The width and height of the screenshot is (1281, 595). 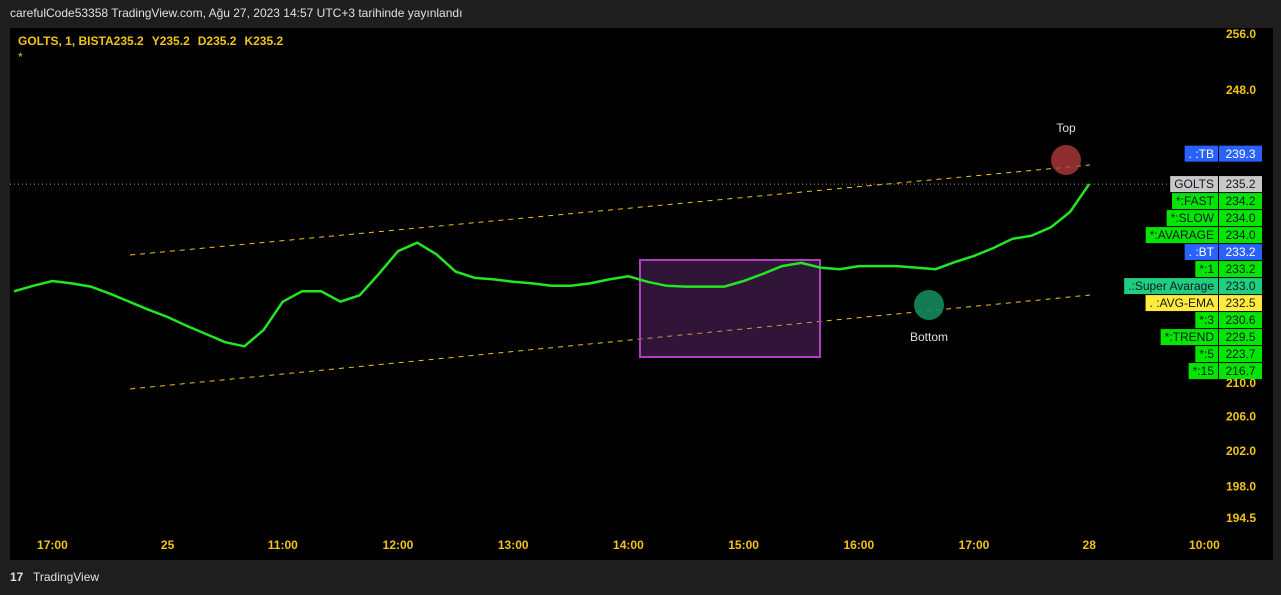 I want to click on price-label-name: *:FAST, so click(x=1195, y=201).